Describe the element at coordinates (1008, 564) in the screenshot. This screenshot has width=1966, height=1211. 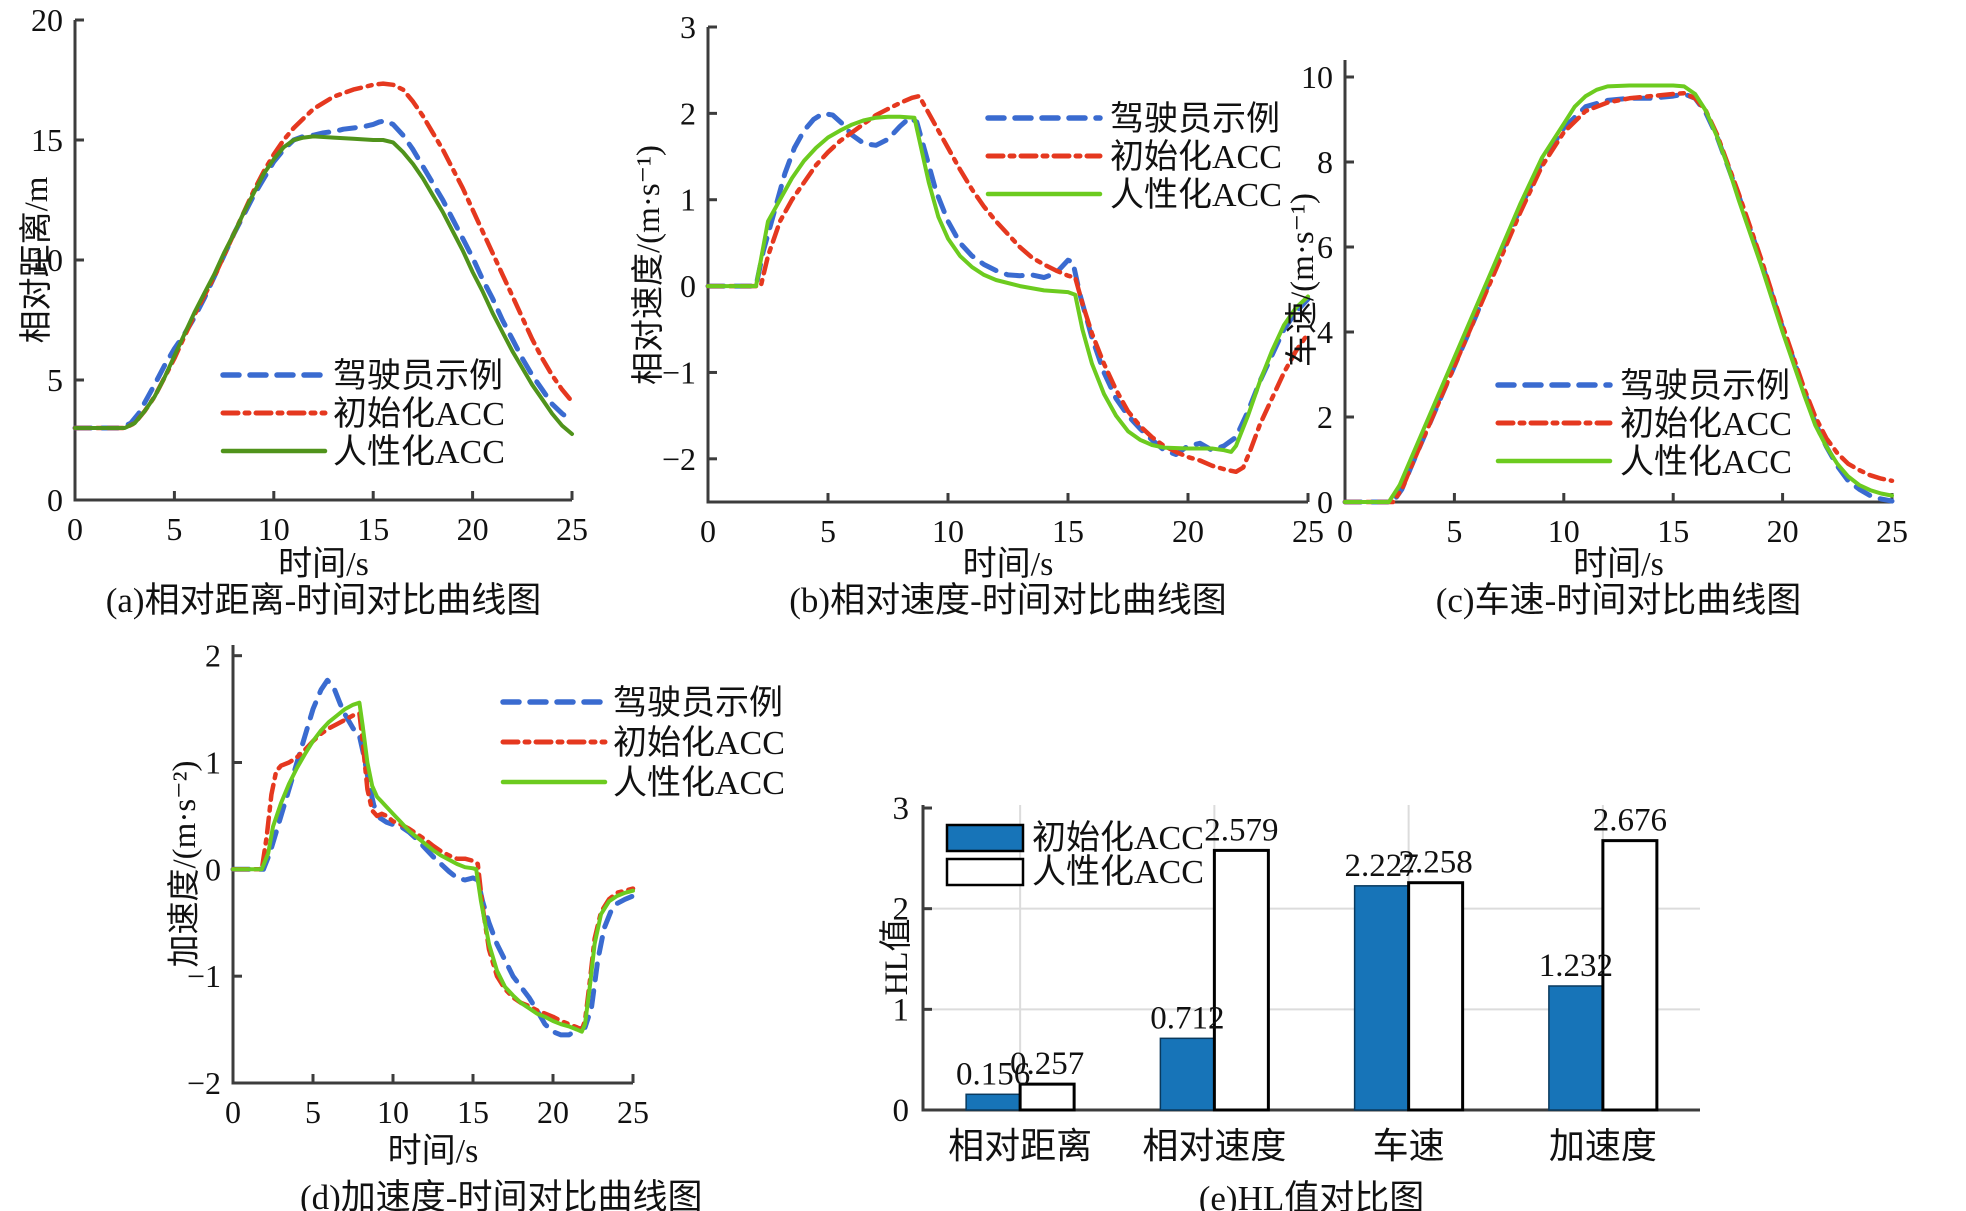
I see `chart-b-x-axis-label: 时间/s` at that location.